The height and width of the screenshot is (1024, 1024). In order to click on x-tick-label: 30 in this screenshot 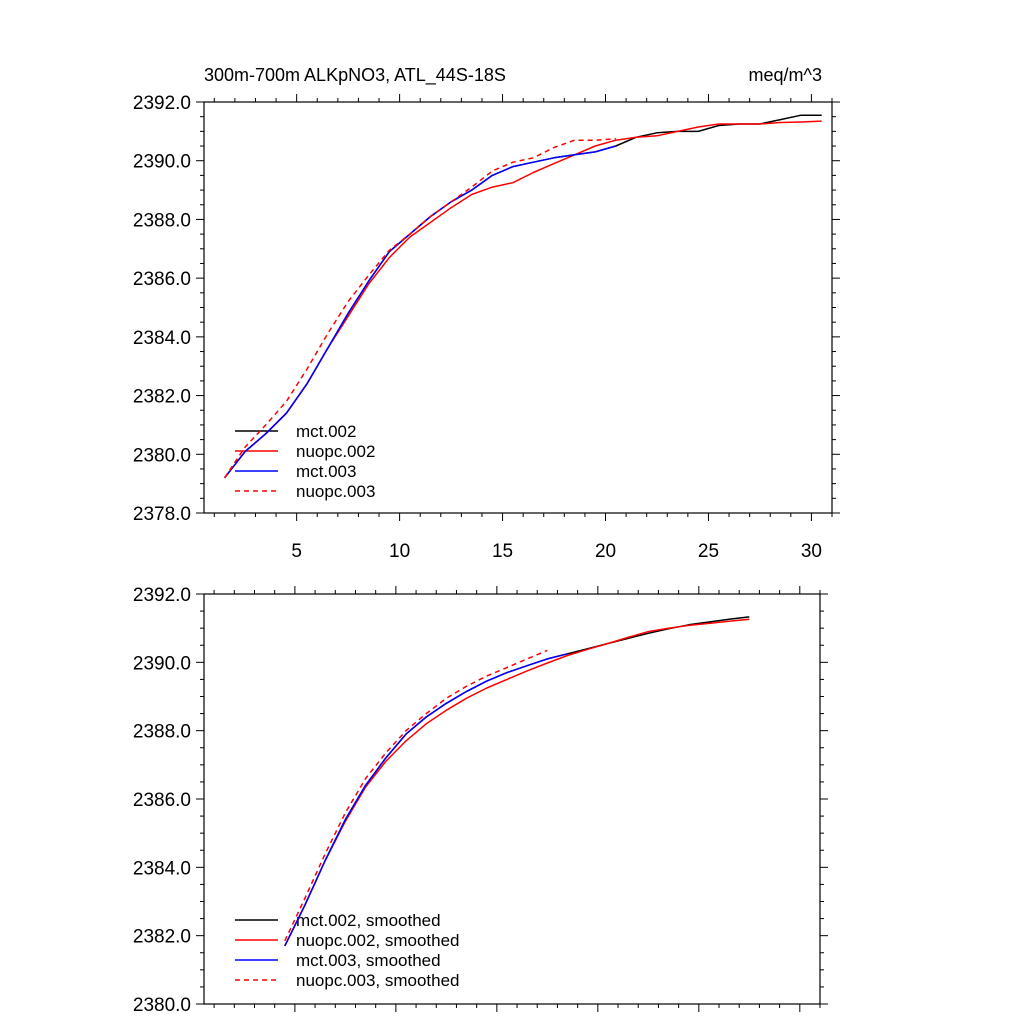, I will do `click(811, 551)`.